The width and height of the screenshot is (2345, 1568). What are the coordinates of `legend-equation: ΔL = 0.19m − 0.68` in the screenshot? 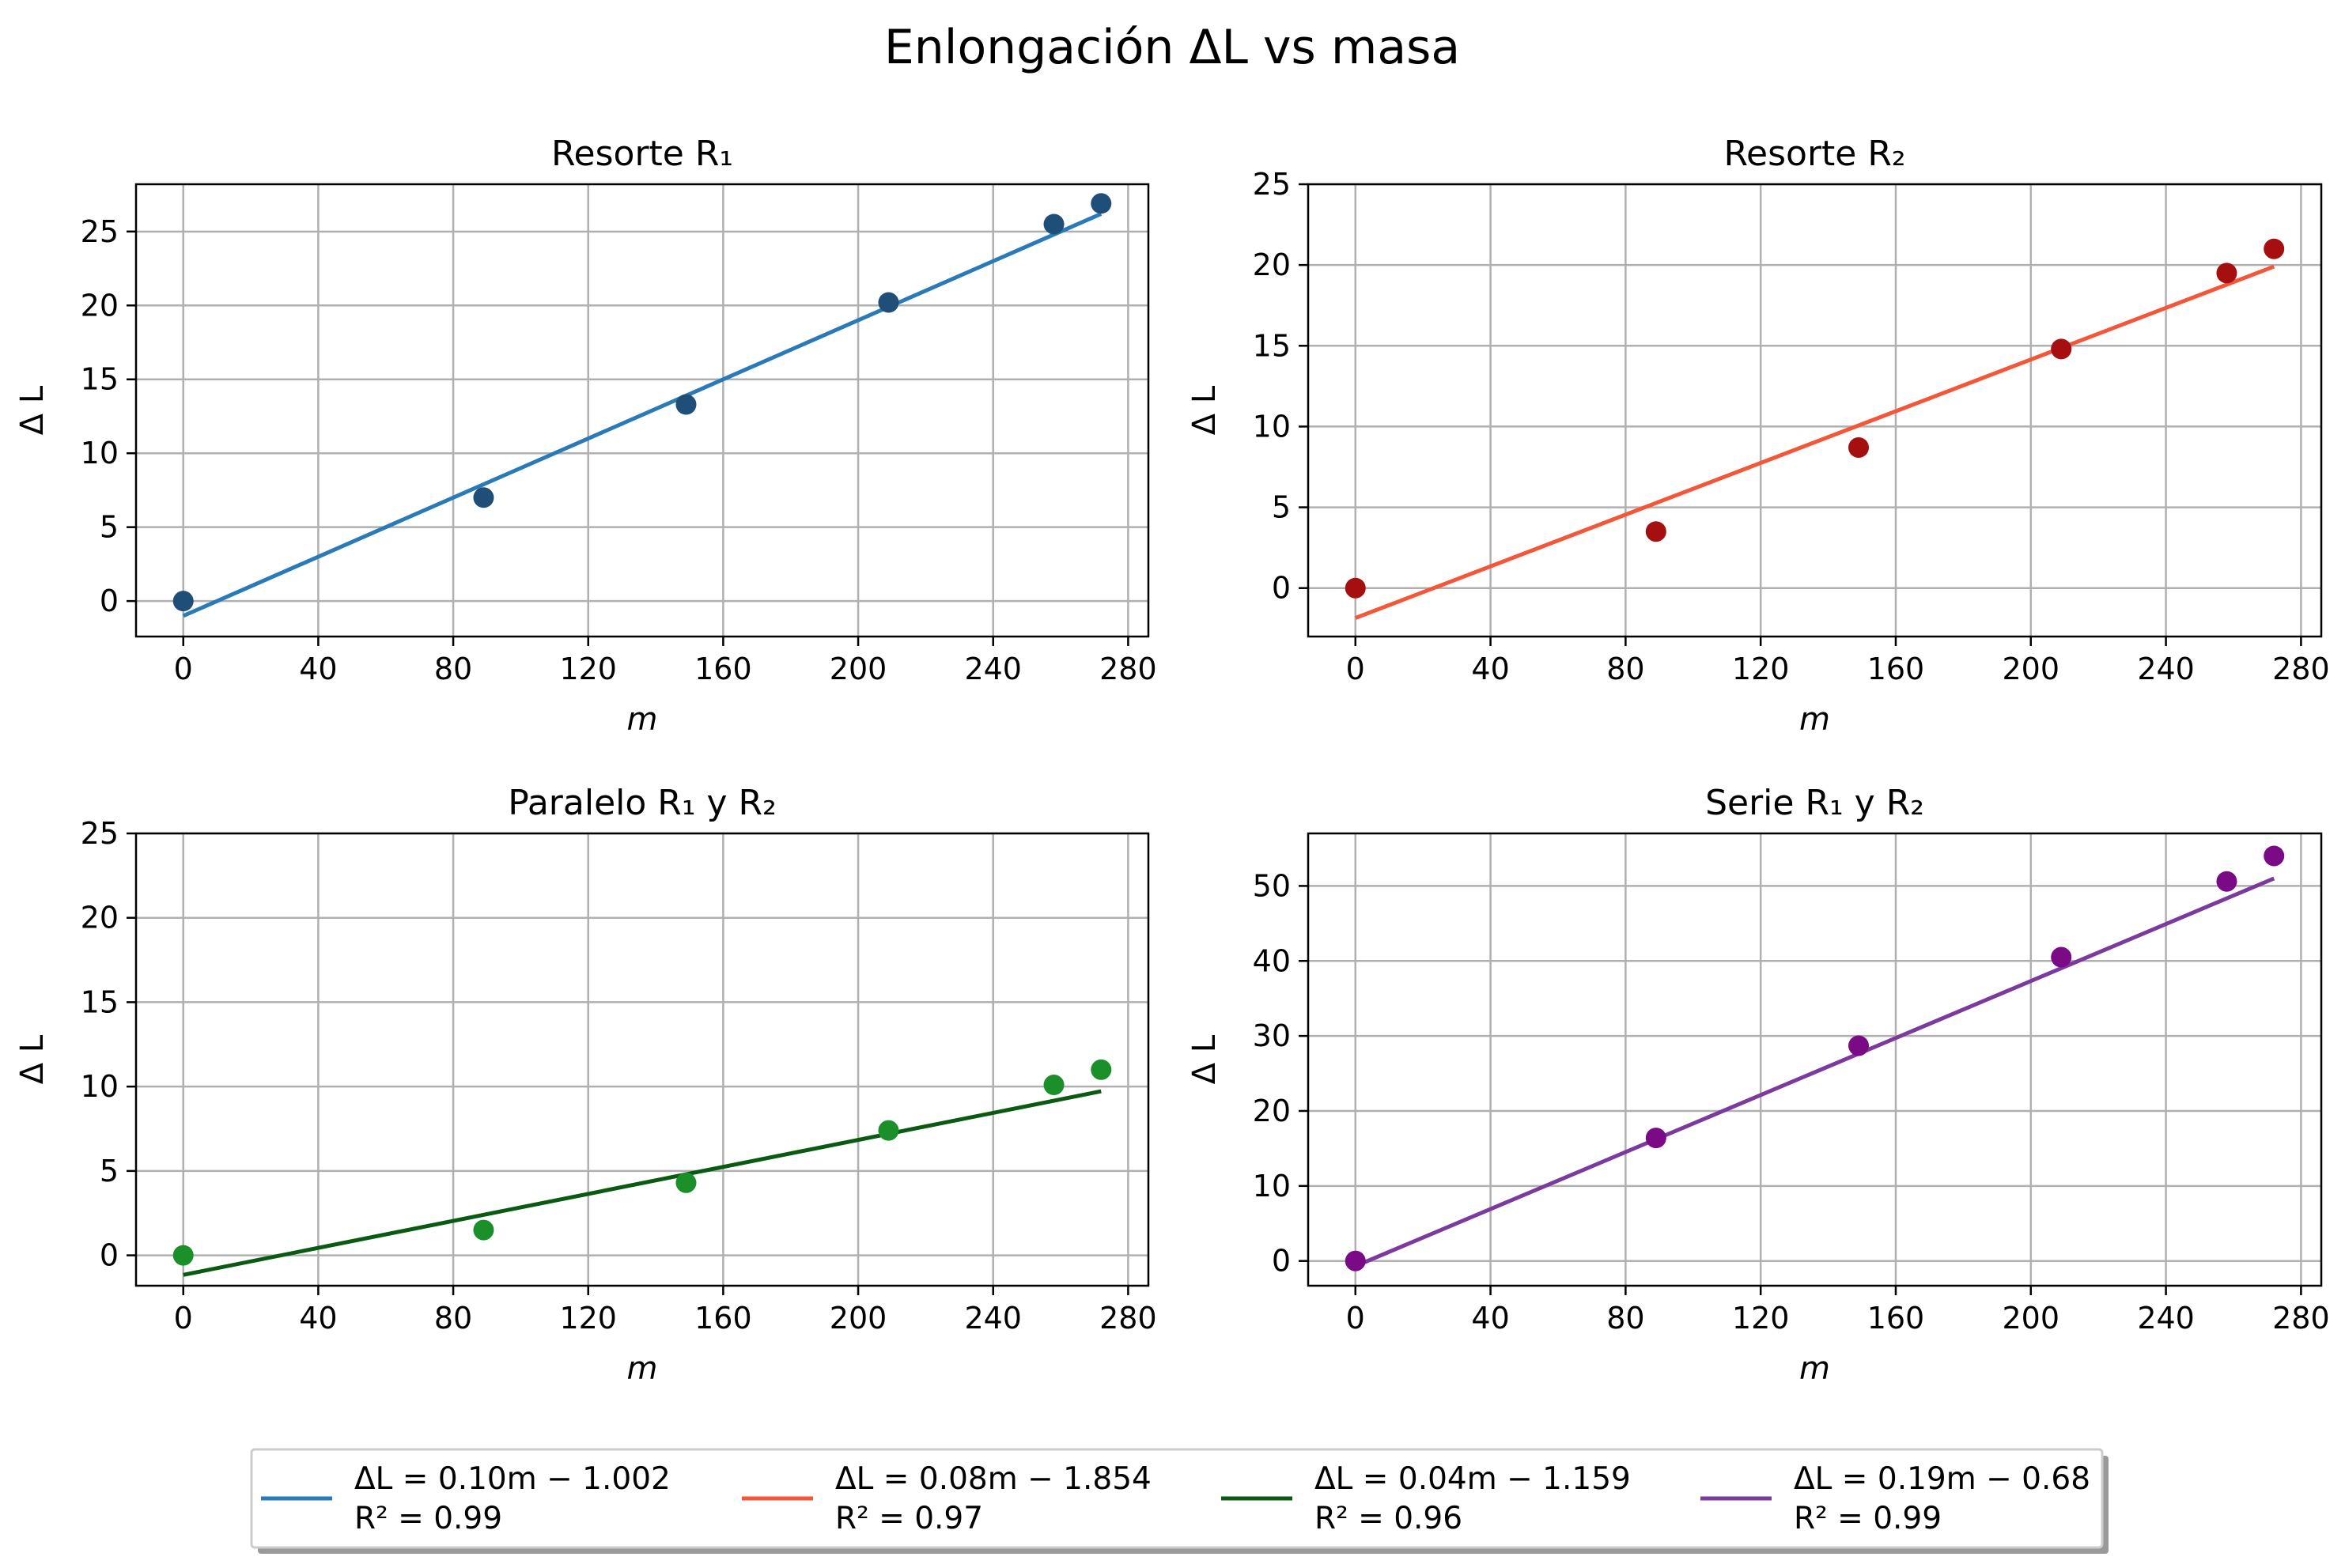 It's located at (1942, 1479).